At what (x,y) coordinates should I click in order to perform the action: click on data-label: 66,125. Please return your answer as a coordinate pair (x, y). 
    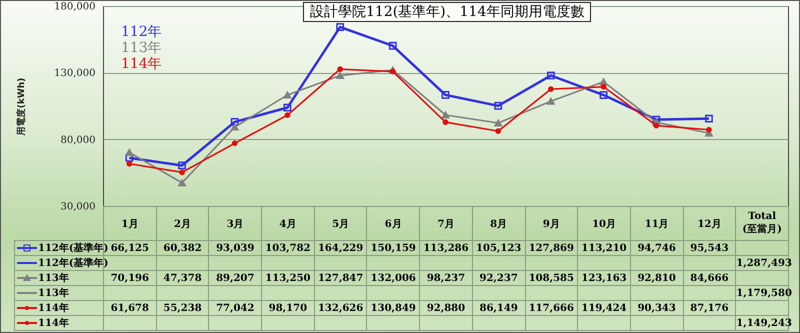
    Looking at the image, I should click on (129, 248).